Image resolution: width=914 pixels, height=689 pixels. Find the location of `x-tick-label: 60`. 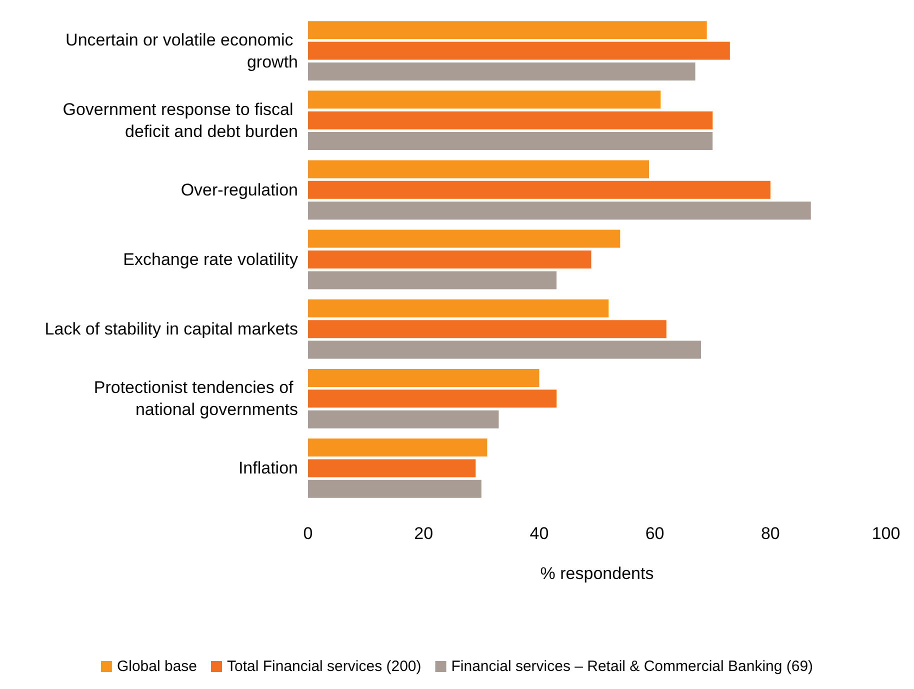

x-tick-label: 60 is located at coordinates (654, 533).